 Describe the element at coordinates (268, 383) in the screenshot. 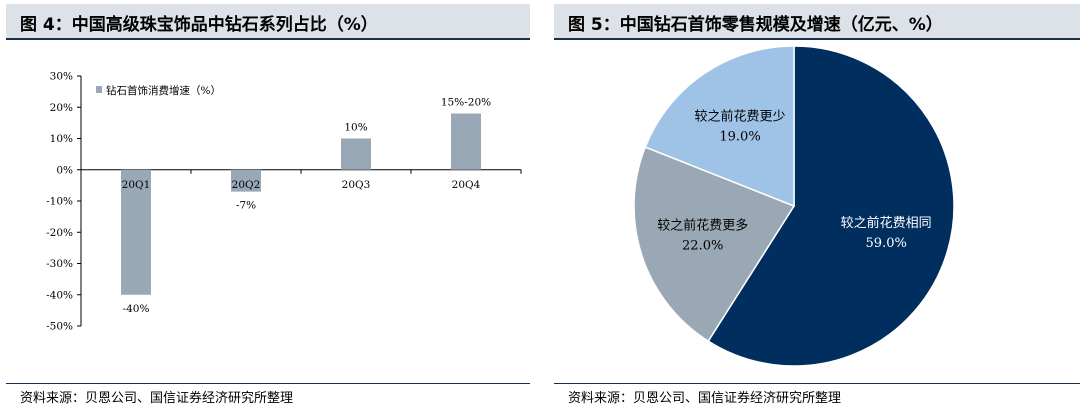

I see `figure-4-source-rule` at that location.